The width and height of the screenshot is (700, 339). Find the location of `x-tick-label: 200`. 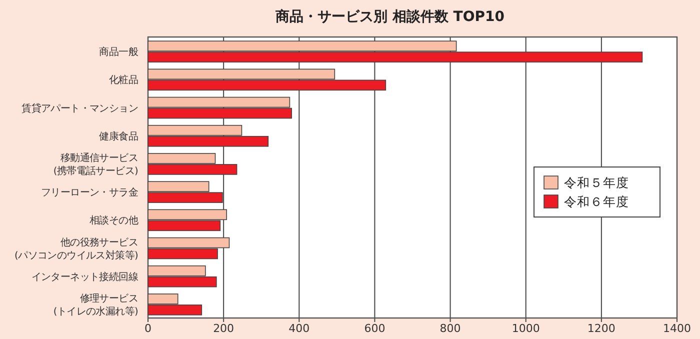

x-tick-label: 200 is located at coordinates (223, 328).